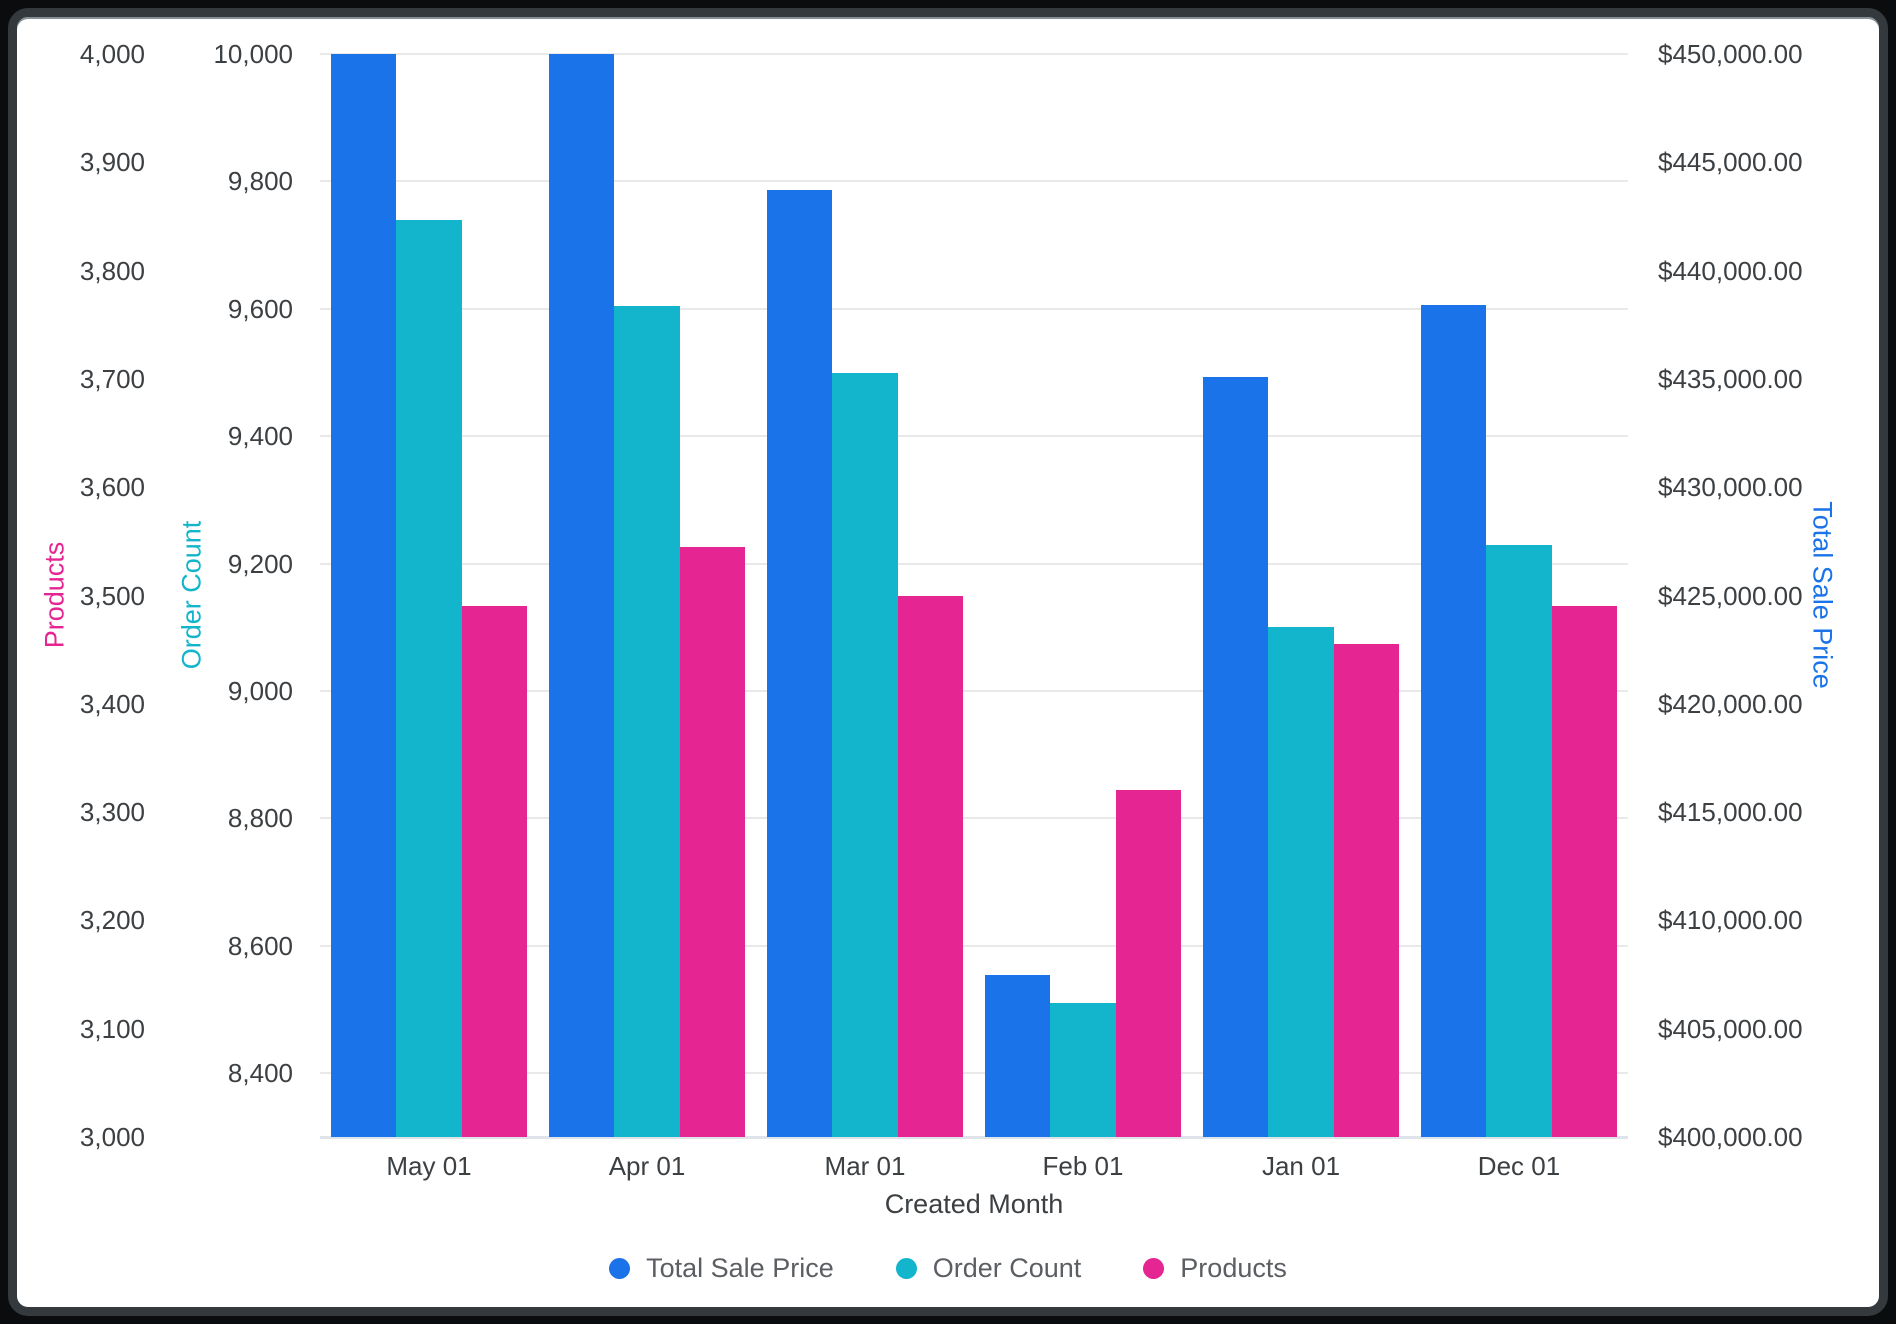 Image resolution: width=1896 pixels, height=1324 pixels. What do you see at coordinates (647, 1166) in the screenshot?
I see `x-tick-label: Apr 01` at bounding box center [647, 1166].